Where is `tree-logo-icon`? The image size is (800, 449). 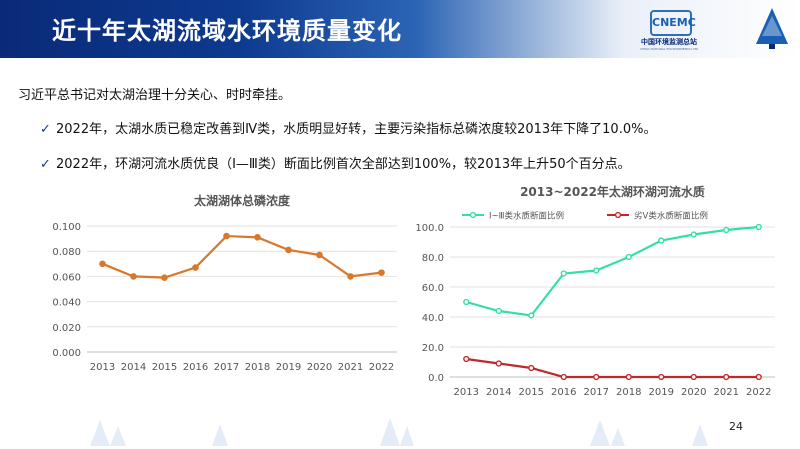
tree-logo-icon is located at coordinates (772, 28).